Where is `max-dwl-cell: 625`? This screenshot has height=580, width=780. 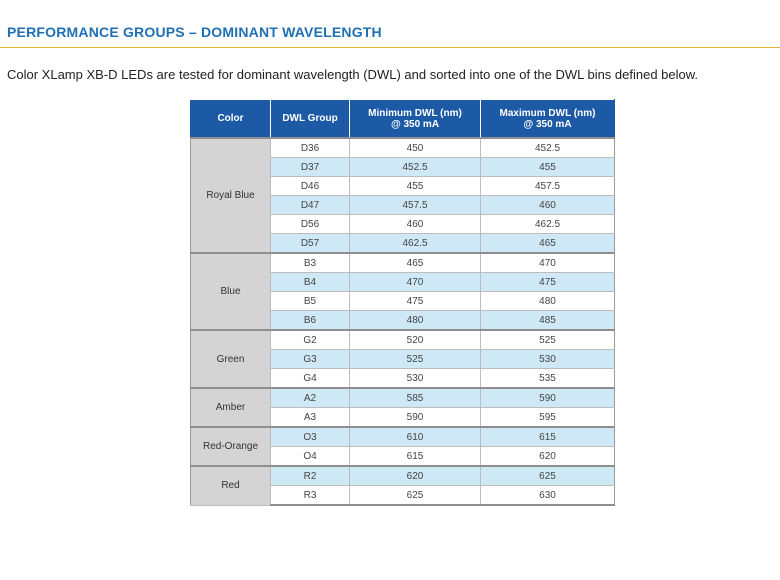 max-dwl-cell: 625 is located at coordinates (547, 475).